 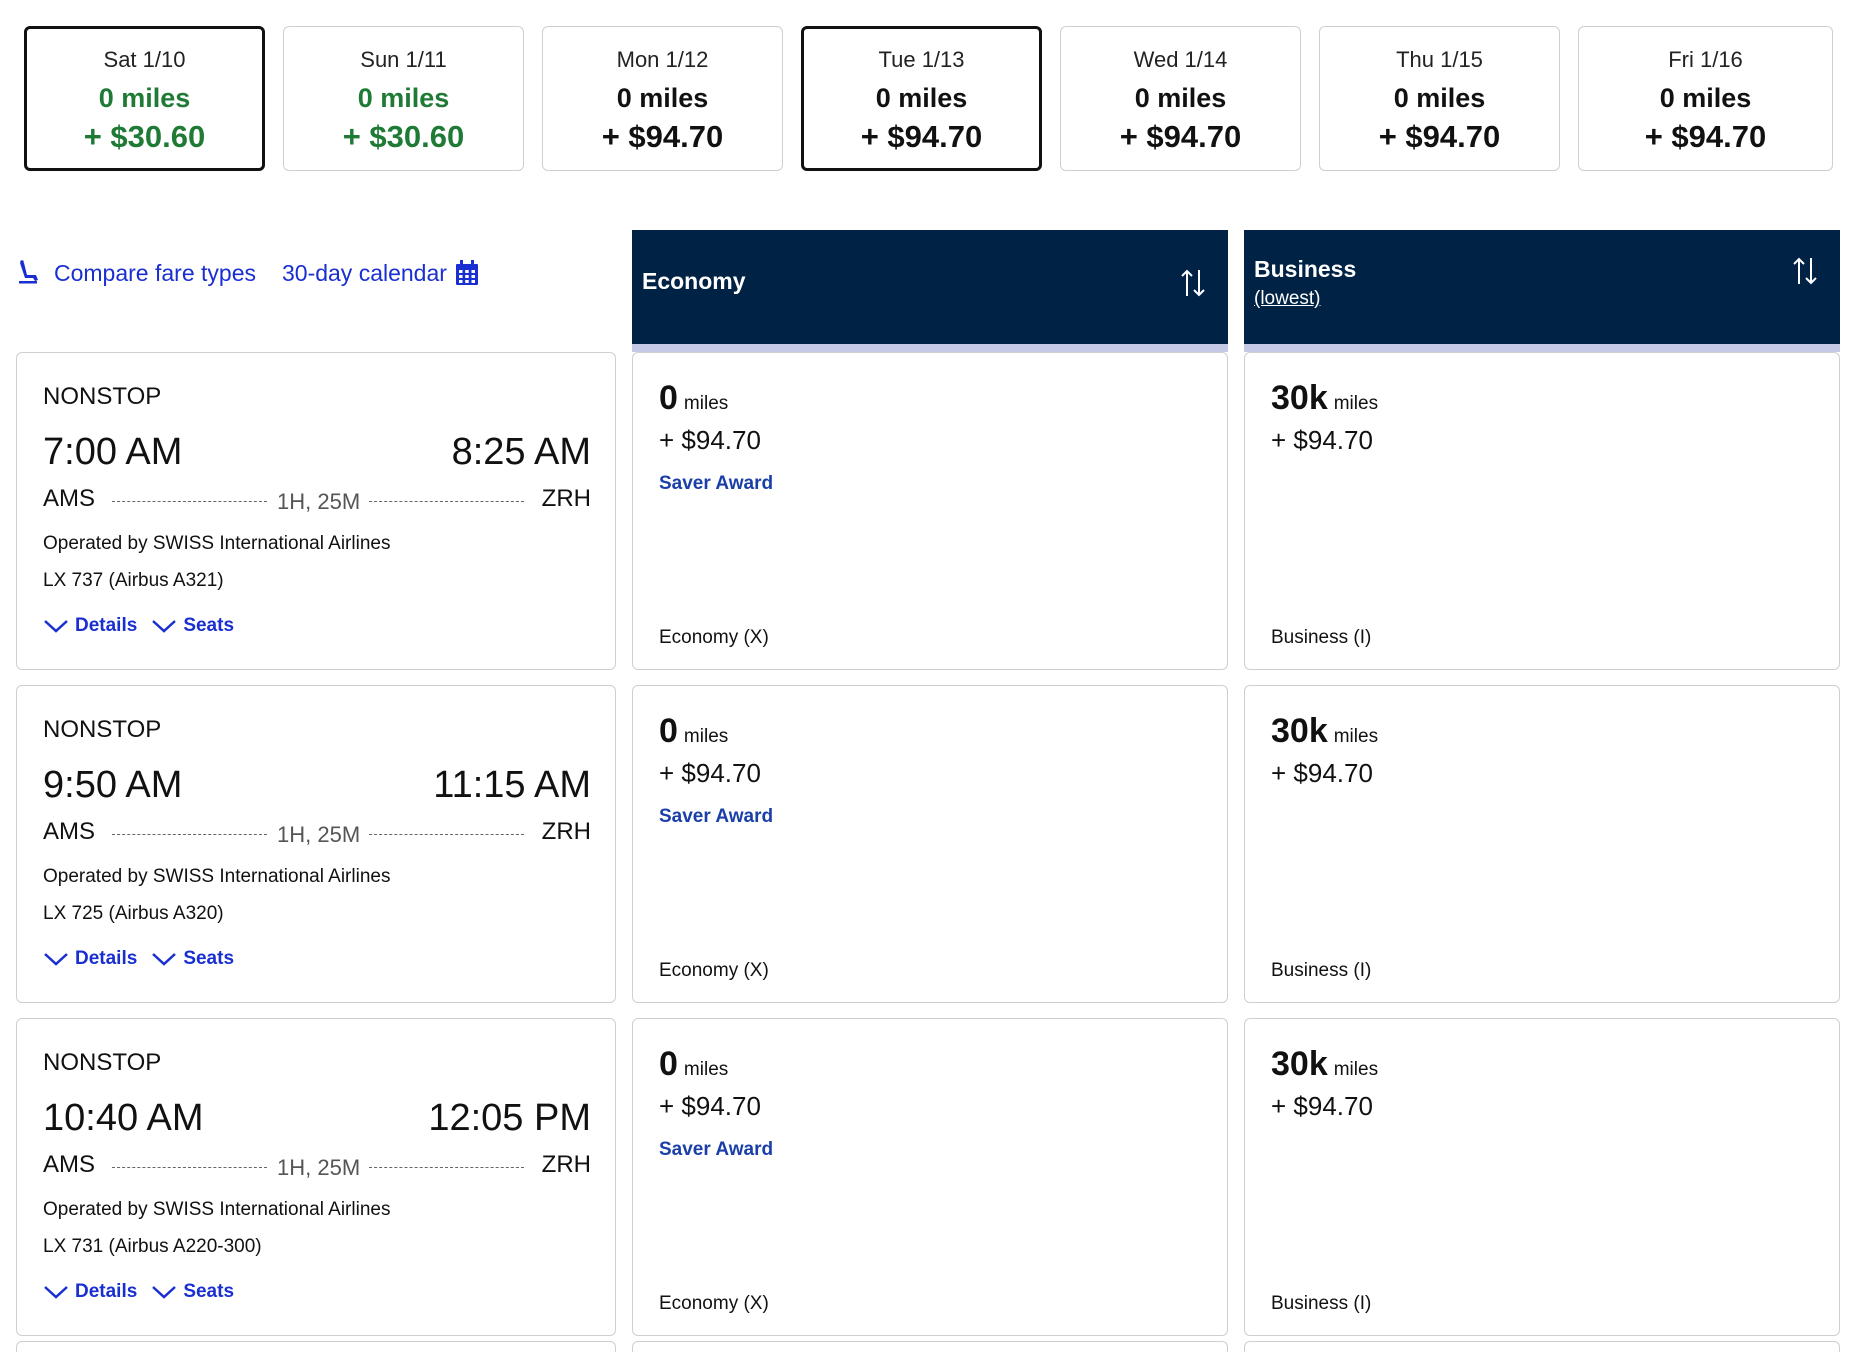 What do you see at coordinates (662, 59) in the screenshot?
I see `date-label: Mon 1/12` at bounding box center [662, 59].